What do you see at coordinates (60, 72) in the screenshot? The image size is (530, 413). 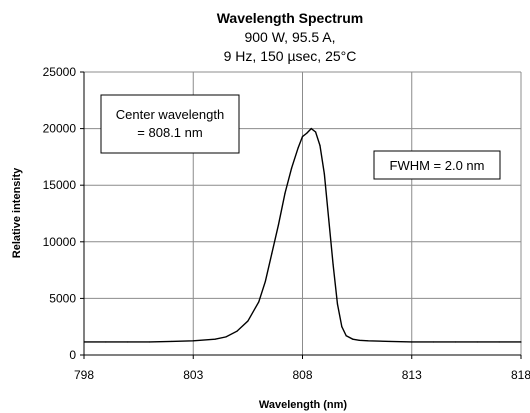 I see `y-tick-label-5: 25000` at bounding box center [60, 72].